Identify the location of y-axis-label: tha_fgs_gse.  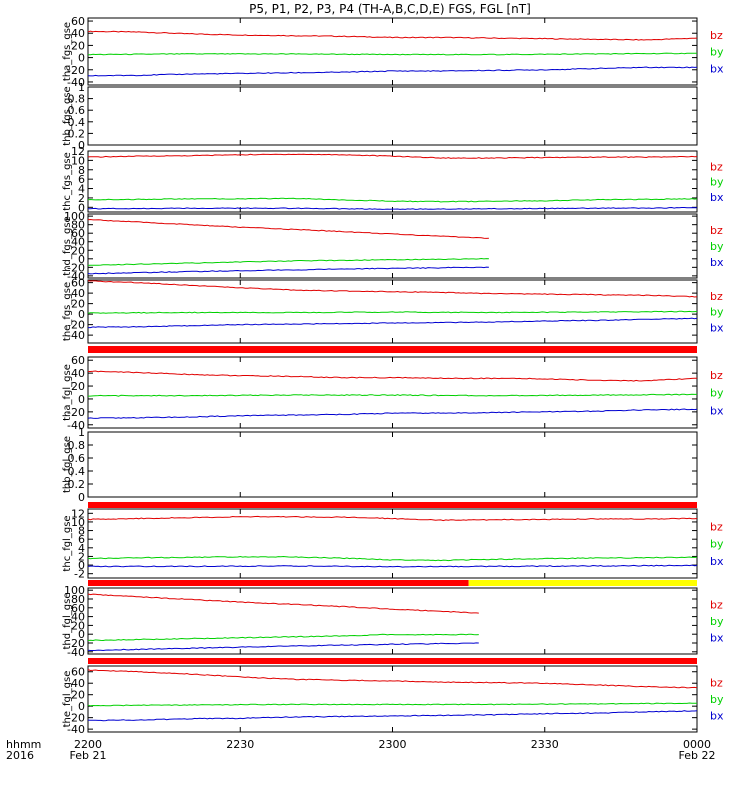
(67, 51).